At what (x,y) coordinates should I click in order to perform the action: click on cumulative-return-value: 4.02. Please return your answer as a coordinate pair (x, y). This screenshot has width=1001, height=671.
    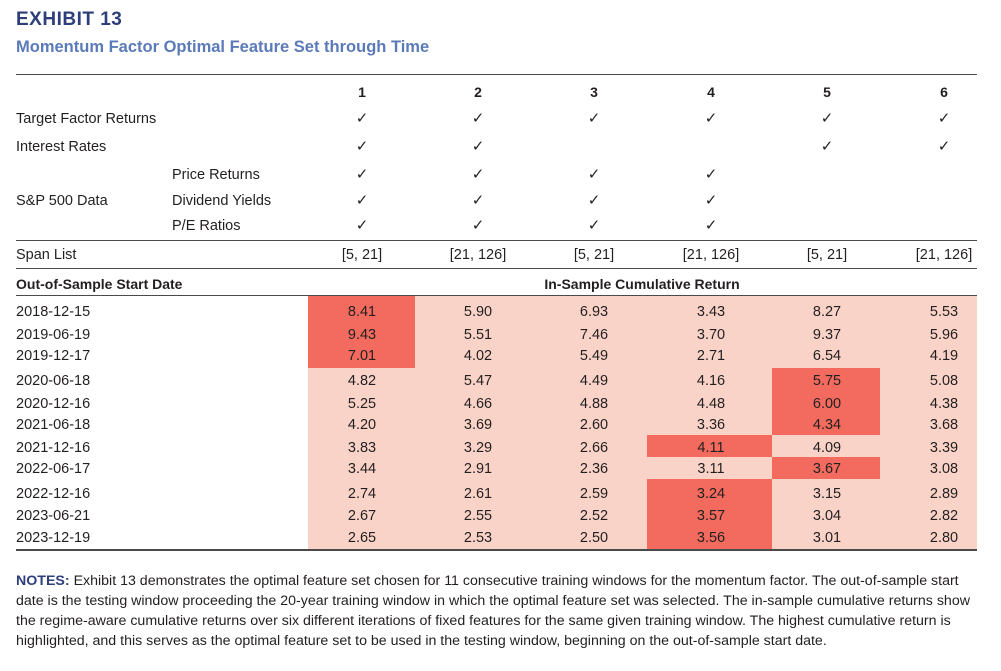
    Looking at the image, I should click on (478, 356).